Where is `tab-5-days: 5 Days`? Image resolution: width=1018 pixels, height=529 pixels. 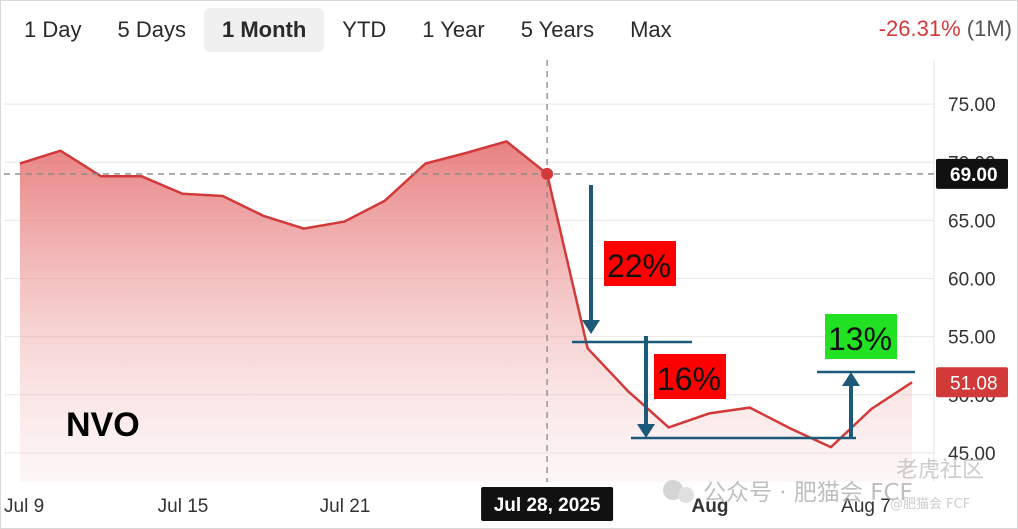 tab-5-days: 5 Days is located at coordinates (151, 29).